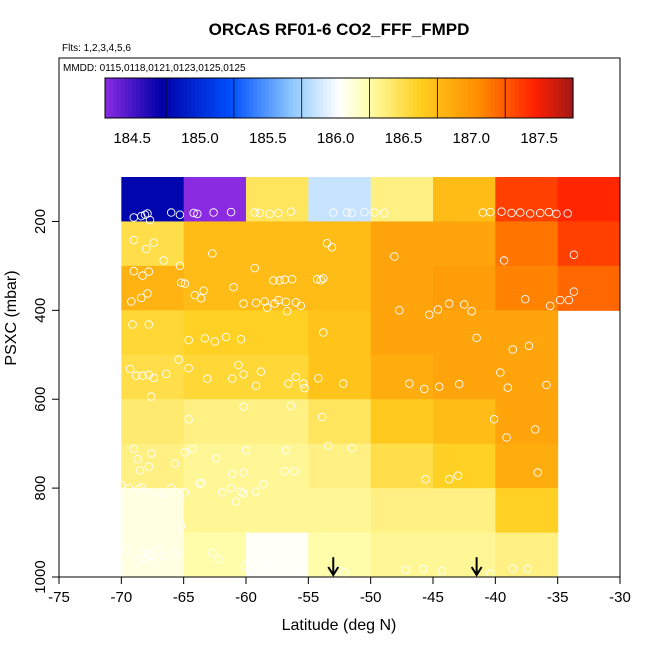 The height and width of the screenshot is (650, 650). Describe the element at coordinates (336, 138) in the screenshot. I see `colorbar-tick-label: 186.0` at that location.